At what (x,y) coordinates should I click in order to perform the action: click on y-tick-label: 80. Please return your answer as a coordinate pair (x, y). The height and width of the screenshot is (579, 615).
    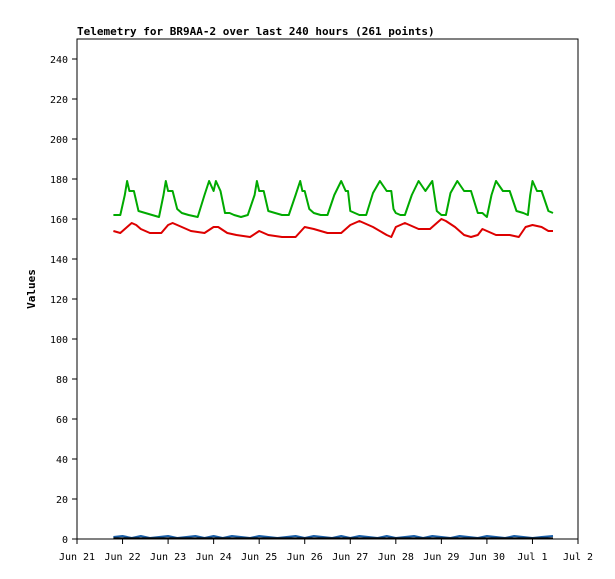
    Looking at the image, I should click on (62, 380).